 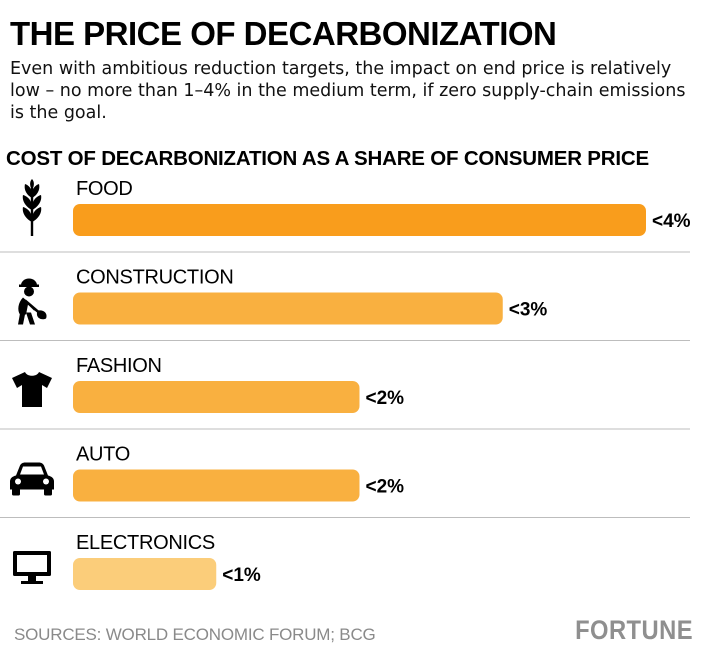 I want to click on car-icon, so click(x=32, y=479).